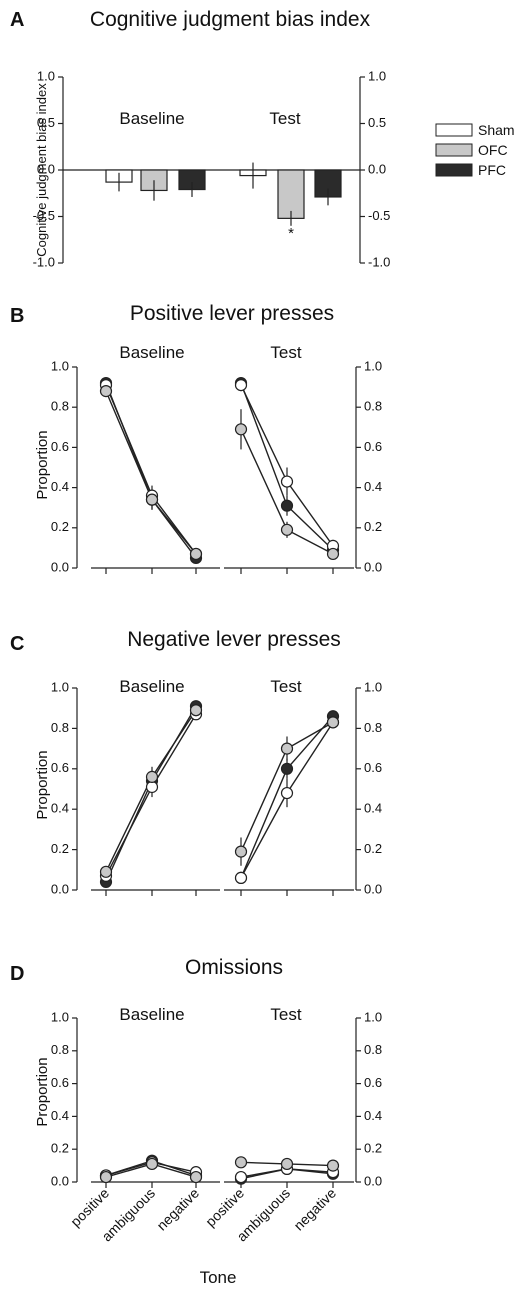 The width and height of the screenshot is (526, 1300). I want to click on y-axis-label: Proportion, so click(42, 1091).